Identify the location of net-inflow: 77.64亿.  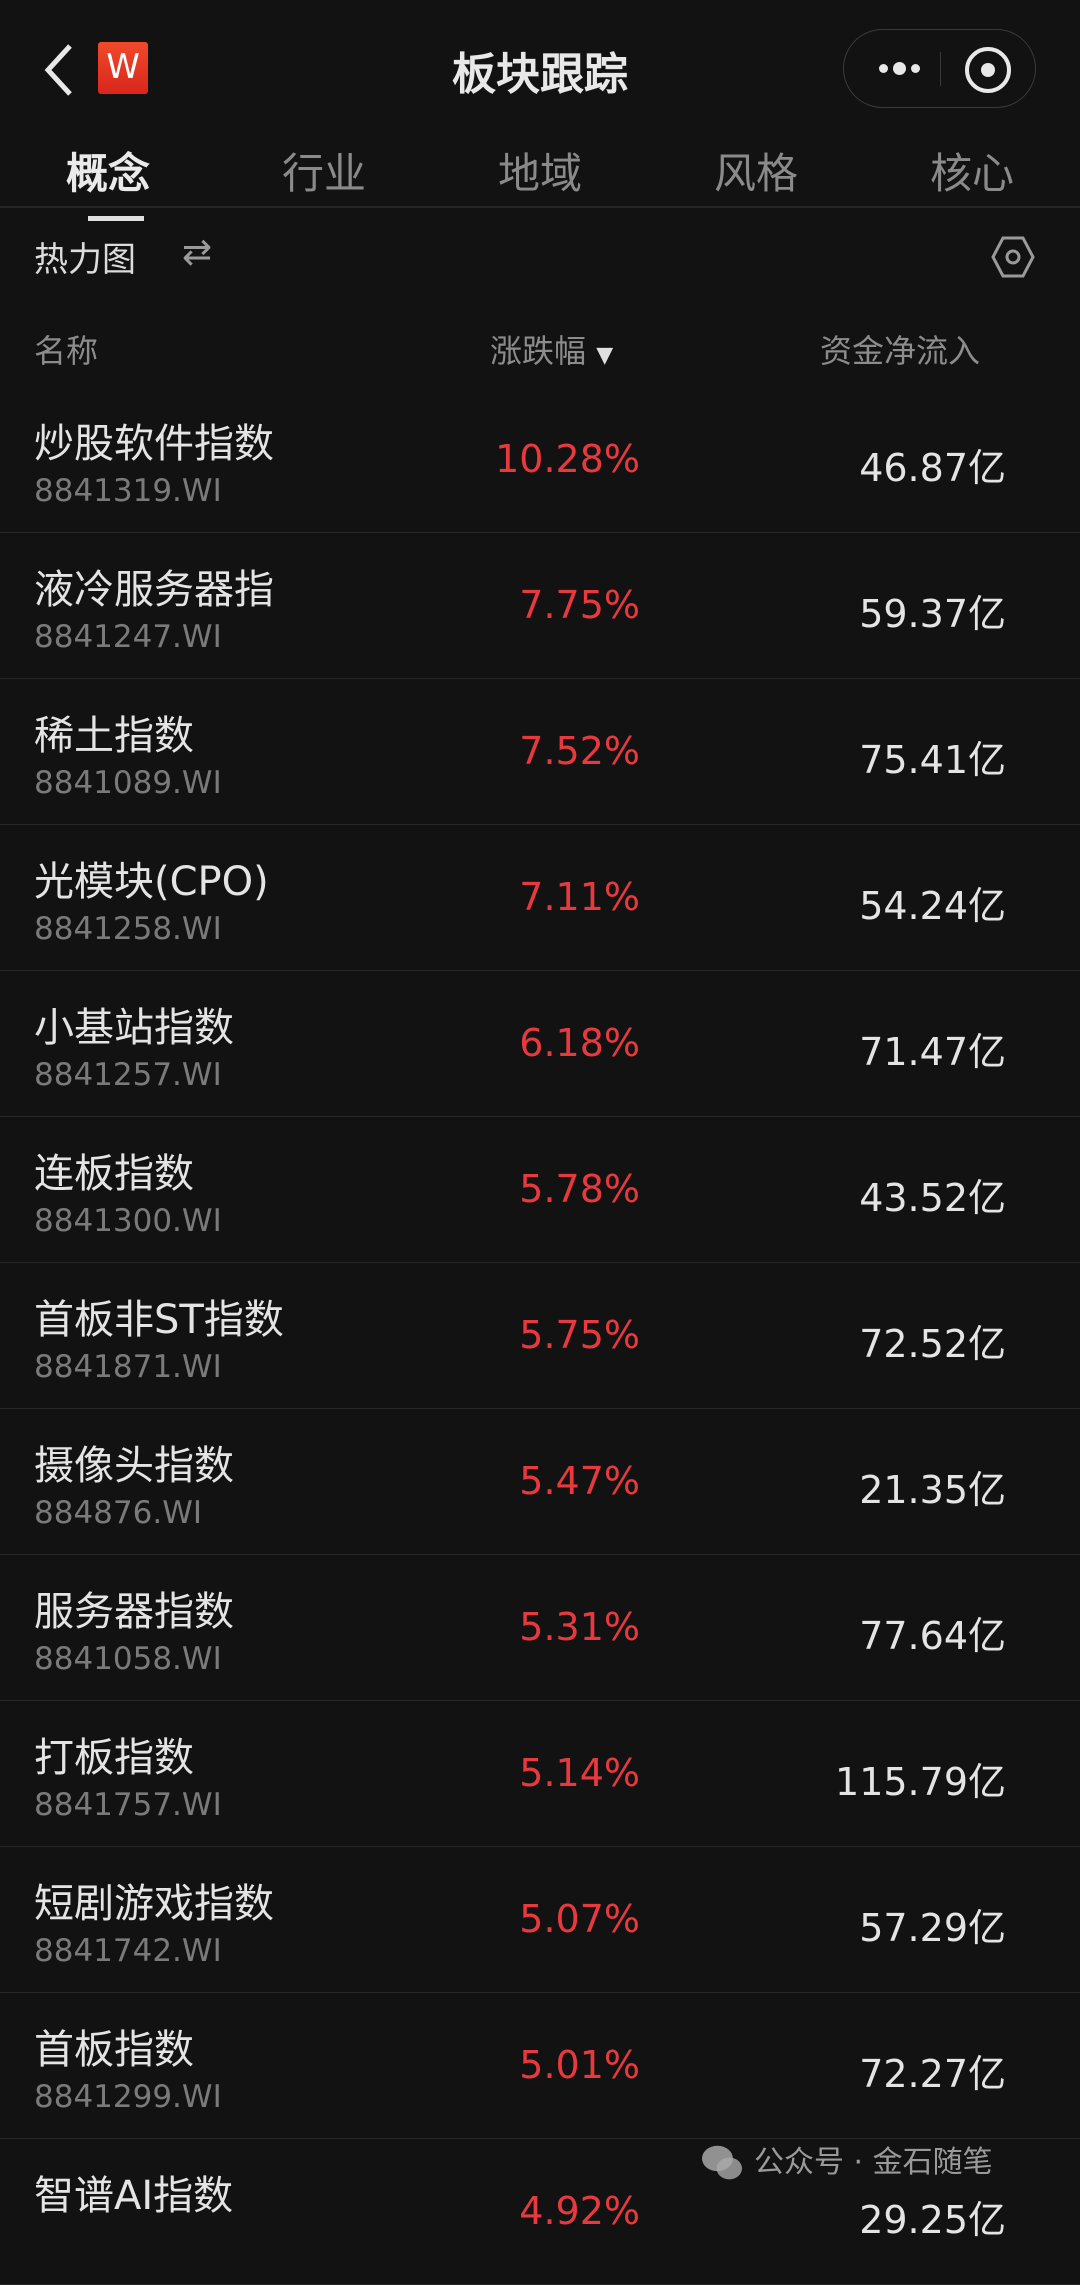
(932, 1636).